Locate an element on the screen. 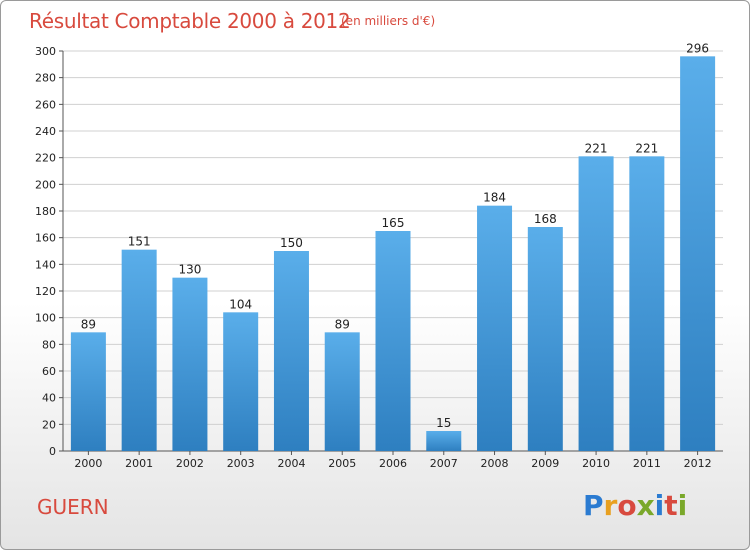 This screenshot has height=550, width=750. data-label: 150 is located at coordinates (291, 243).